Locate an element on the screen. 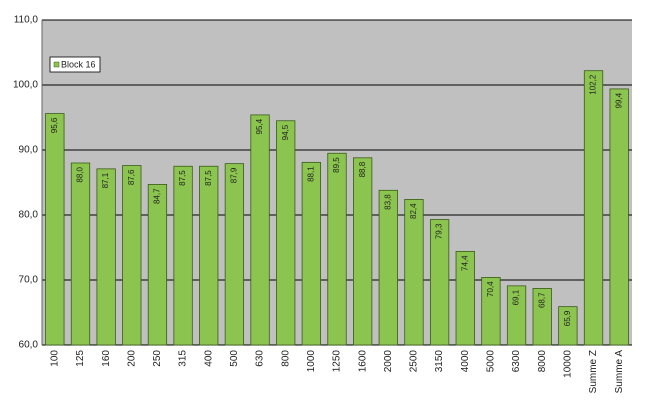 The image size is (646, 403). value-label: 88,0 is located at coordinates (80, 174).